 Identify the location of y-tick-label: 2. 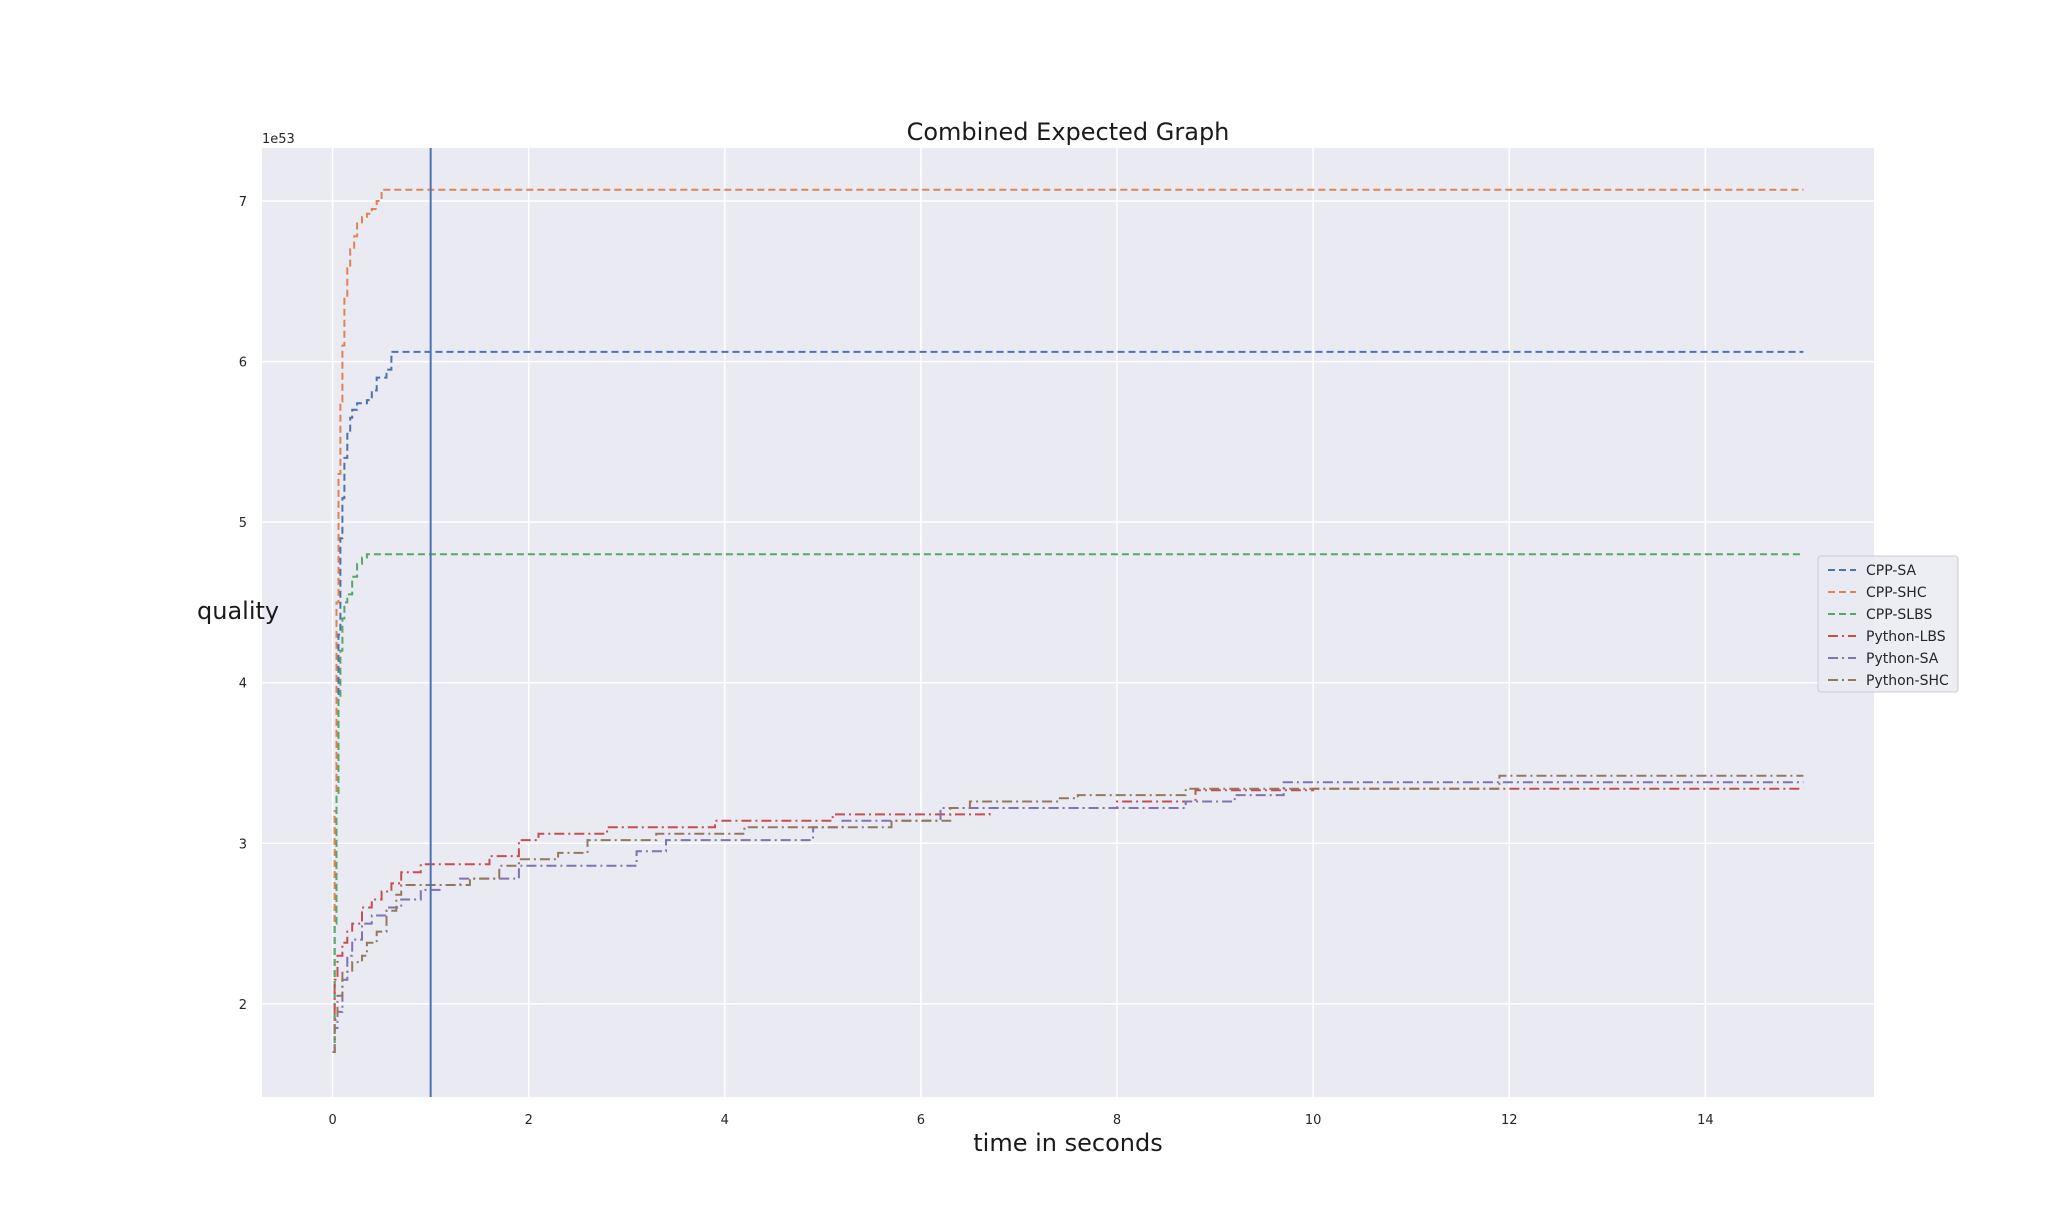
(243, 1005).